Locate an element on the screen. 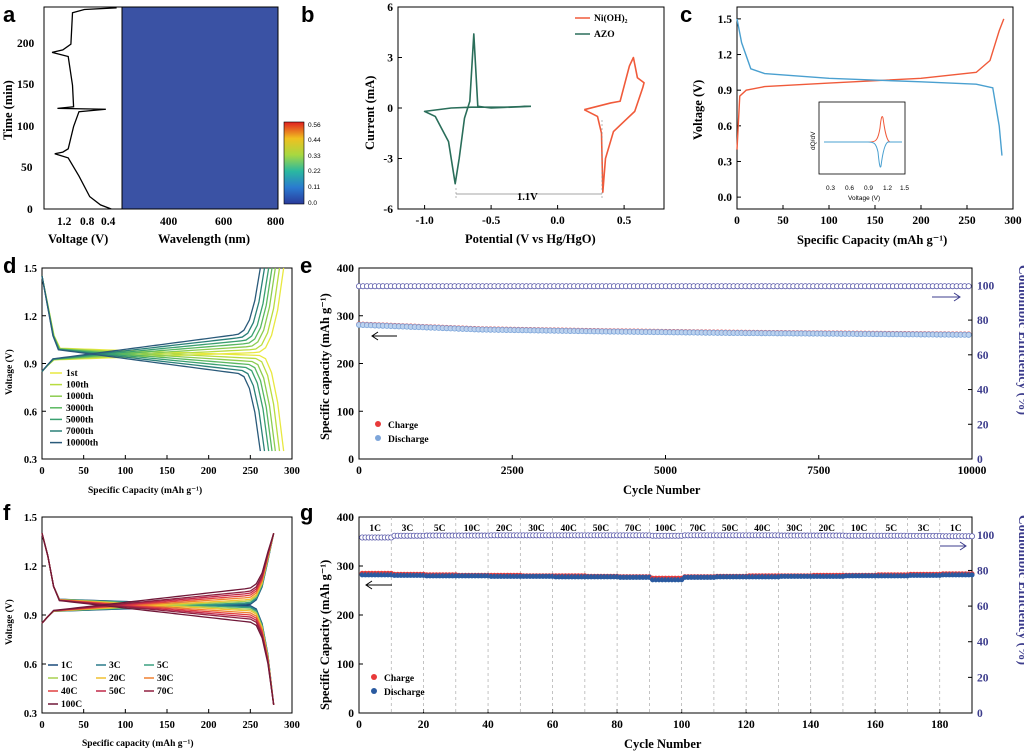  g-legend-discharge: Discharge is located at coordinates (404, 693).